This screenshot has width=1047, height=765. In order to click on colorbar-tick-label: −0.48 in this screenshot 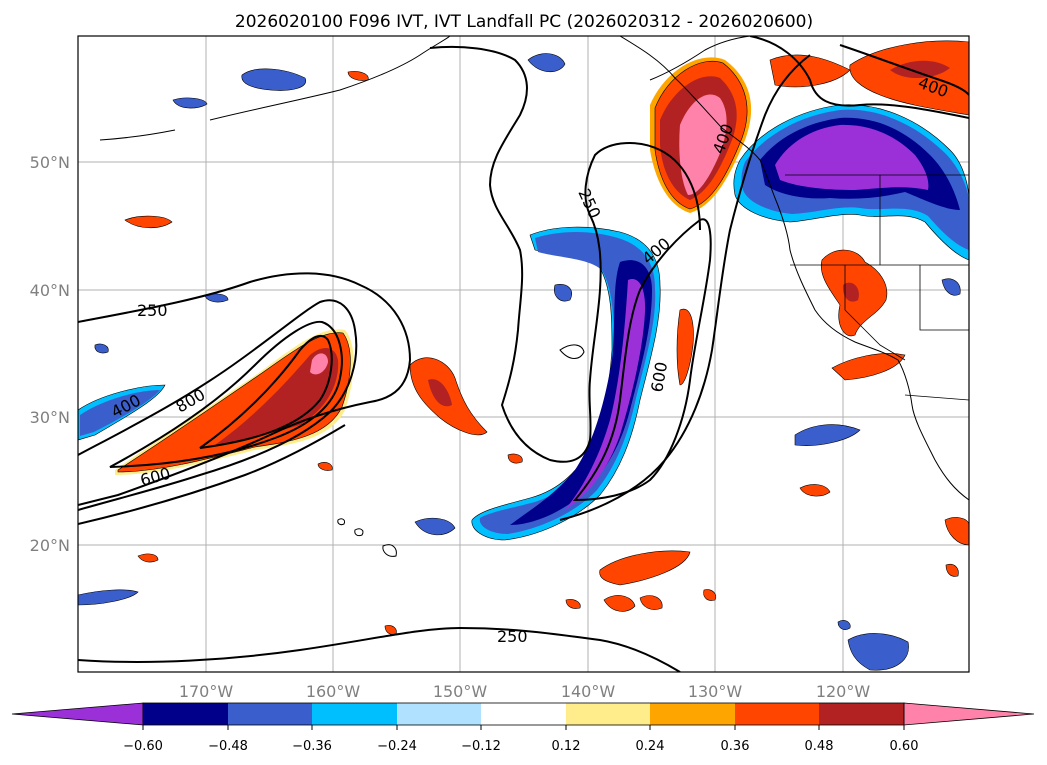, I will do `click(228, 746)`.